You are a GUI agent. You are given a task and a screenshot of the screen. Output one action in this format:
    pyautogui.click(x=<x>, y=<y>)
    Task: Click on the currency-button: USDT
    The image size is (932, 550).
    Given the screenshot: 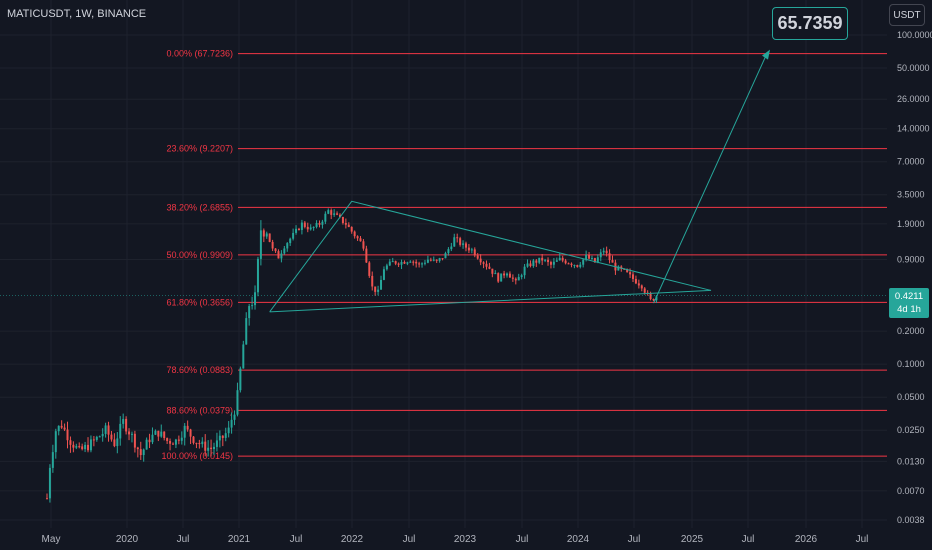 What is the action you would take?
    pyautogui.click(x=907, y=15)
    